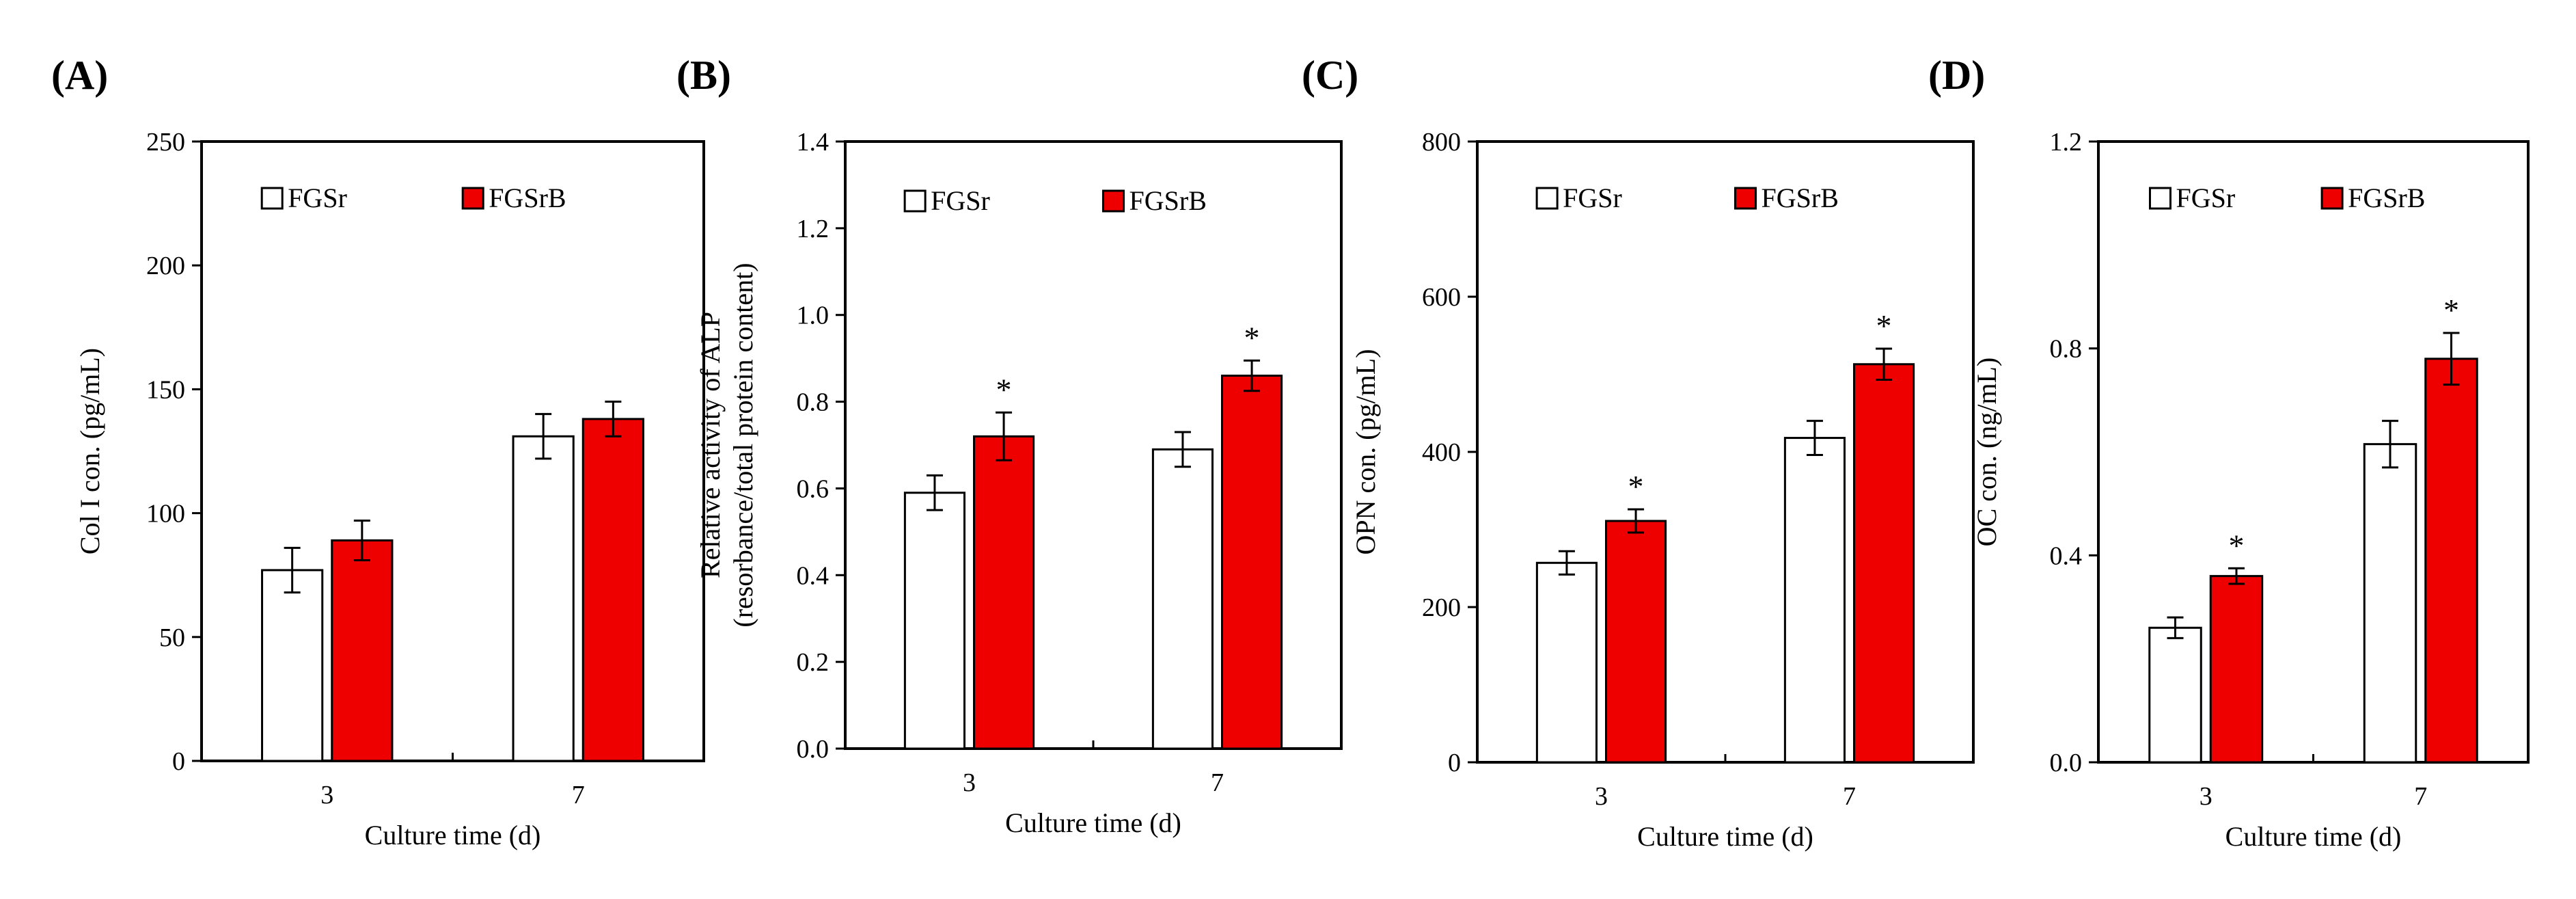  What do you see at coordinates (1330, 76) in the screenshot?
I see `panel-label: (C)` at bounding box center [1330, 76].